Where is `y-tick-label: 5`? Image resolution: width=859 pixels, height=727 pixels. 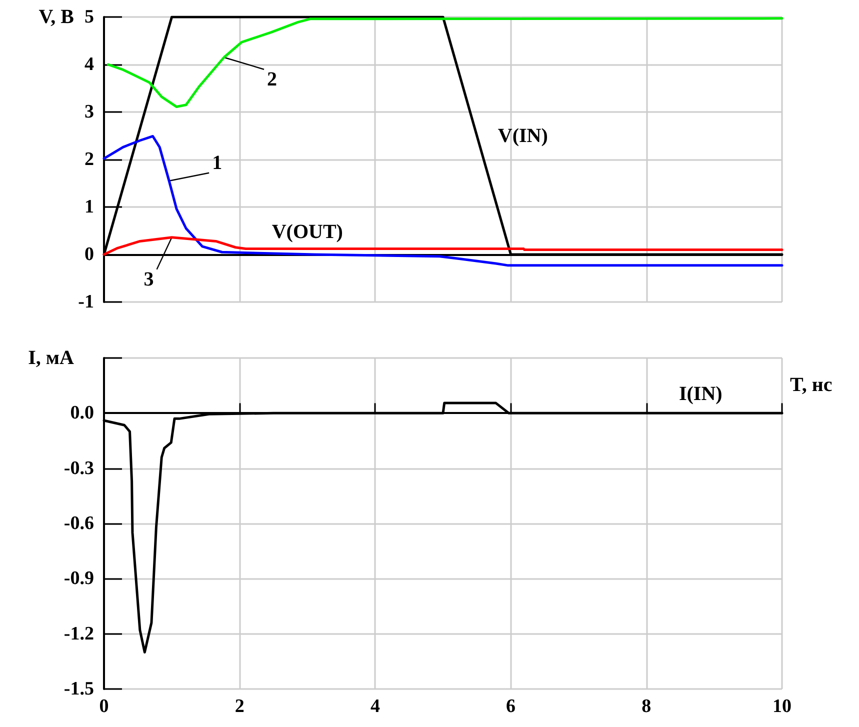 y-tick-label: 5 is located at coordinates (89, 17).